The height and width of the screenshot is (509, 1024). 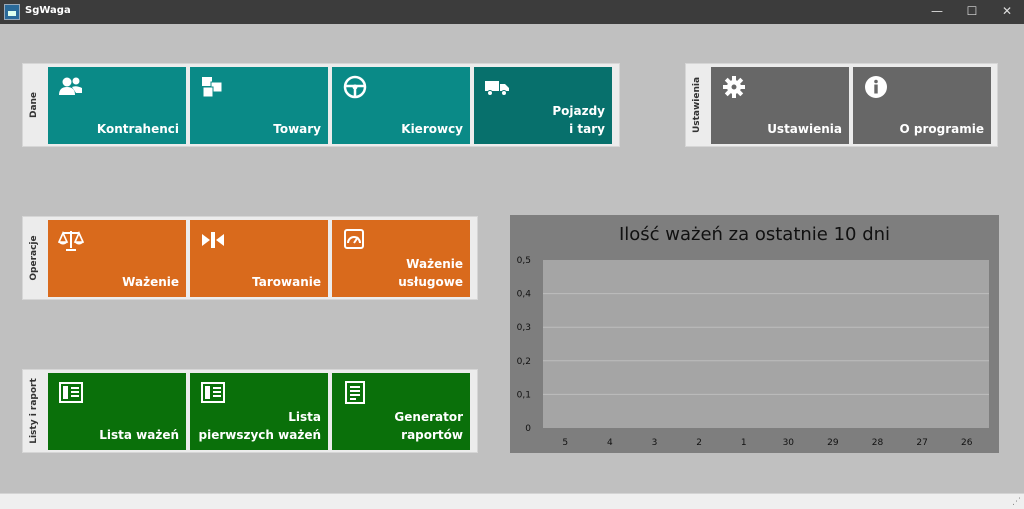 I want to click on tile-generator-raportow: Generator raportów, so click(x=401, y=411).